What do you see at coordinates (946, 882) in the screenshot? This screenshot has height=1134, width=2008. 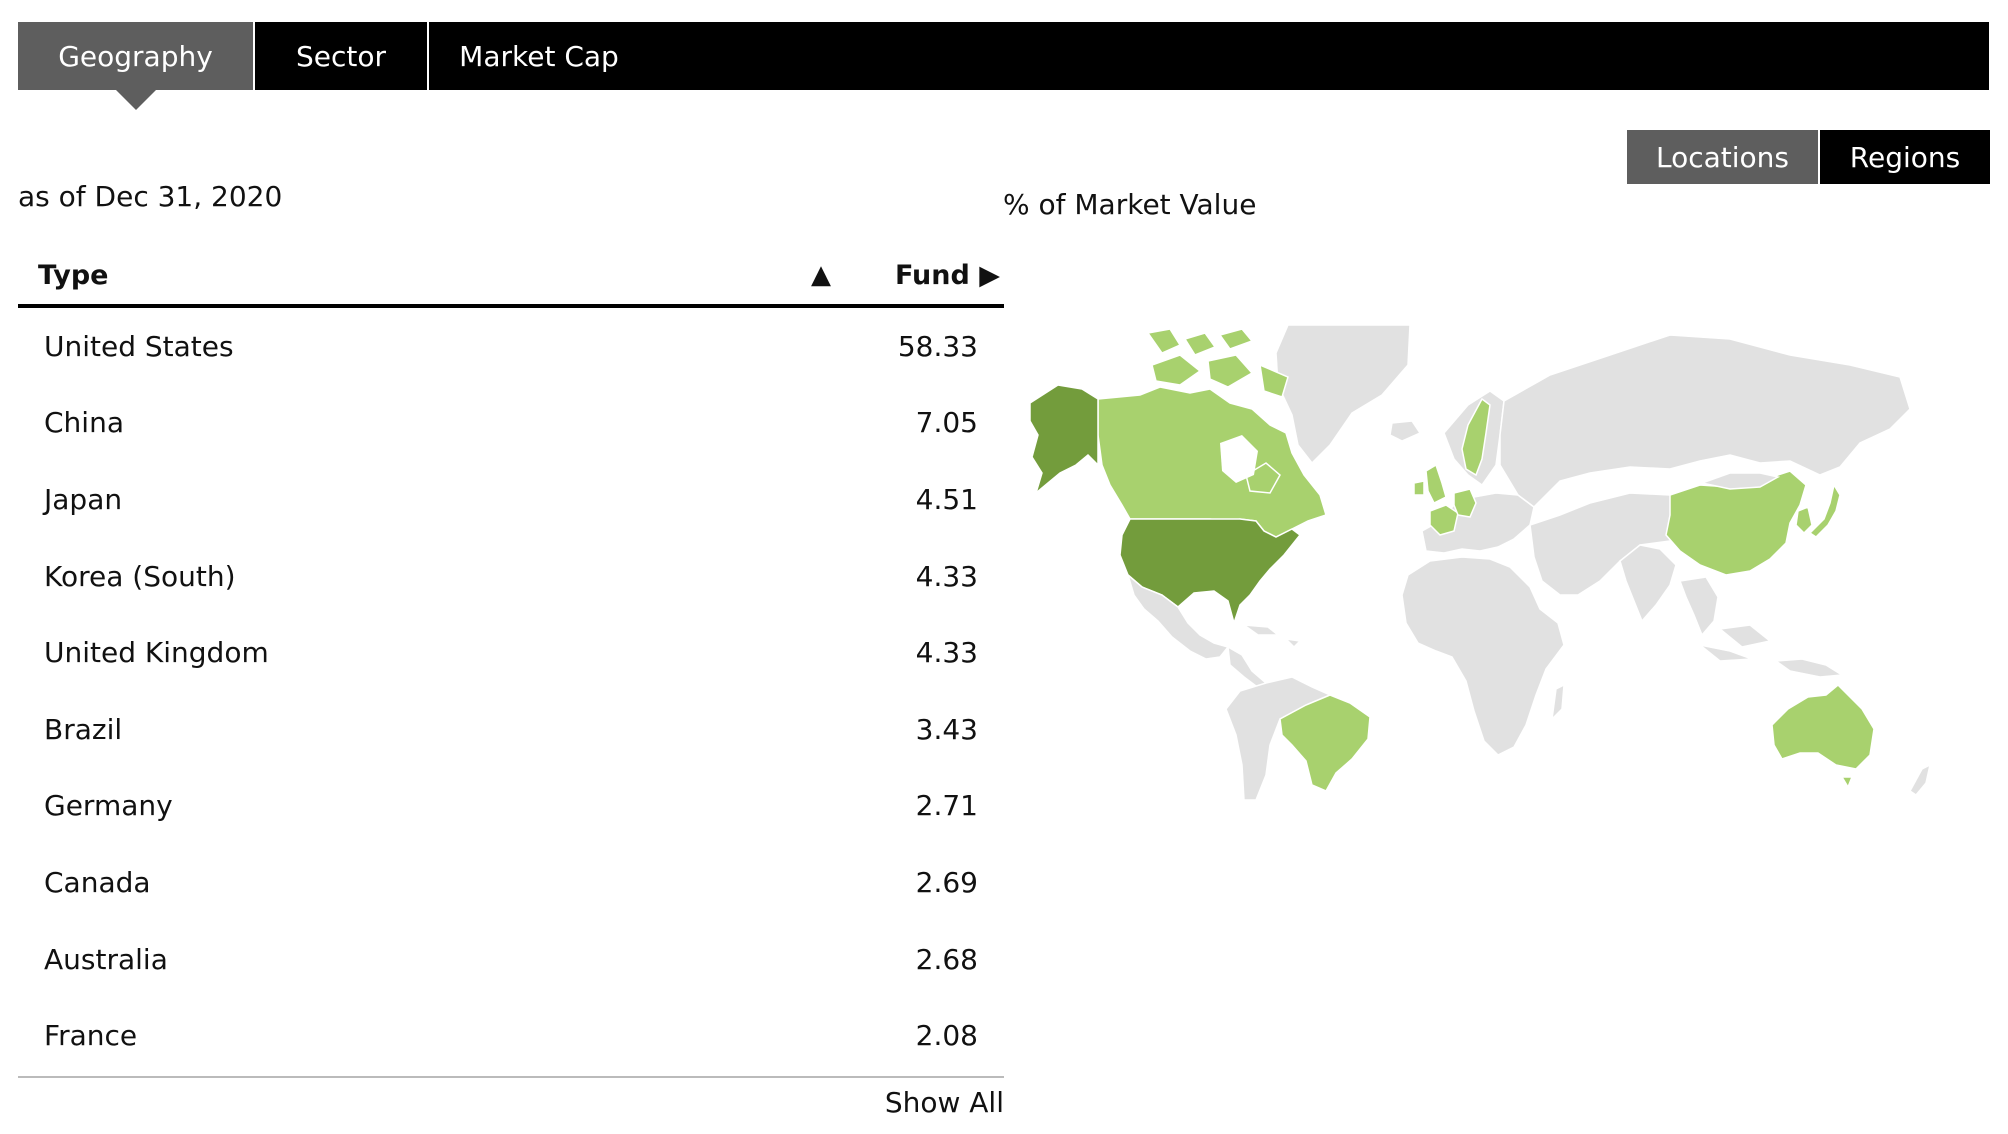 I see `fund-weight: 2.69` at bounding box center [946, 882].